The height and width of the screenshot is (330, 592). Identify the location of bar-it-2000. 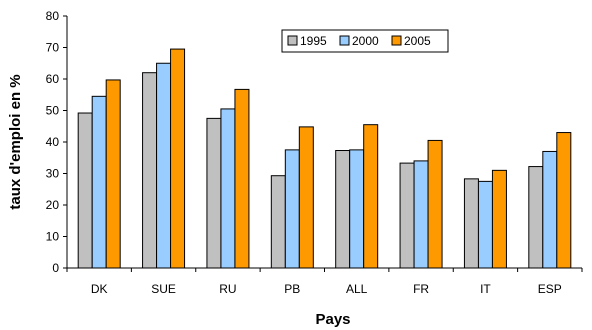
(485, 224).